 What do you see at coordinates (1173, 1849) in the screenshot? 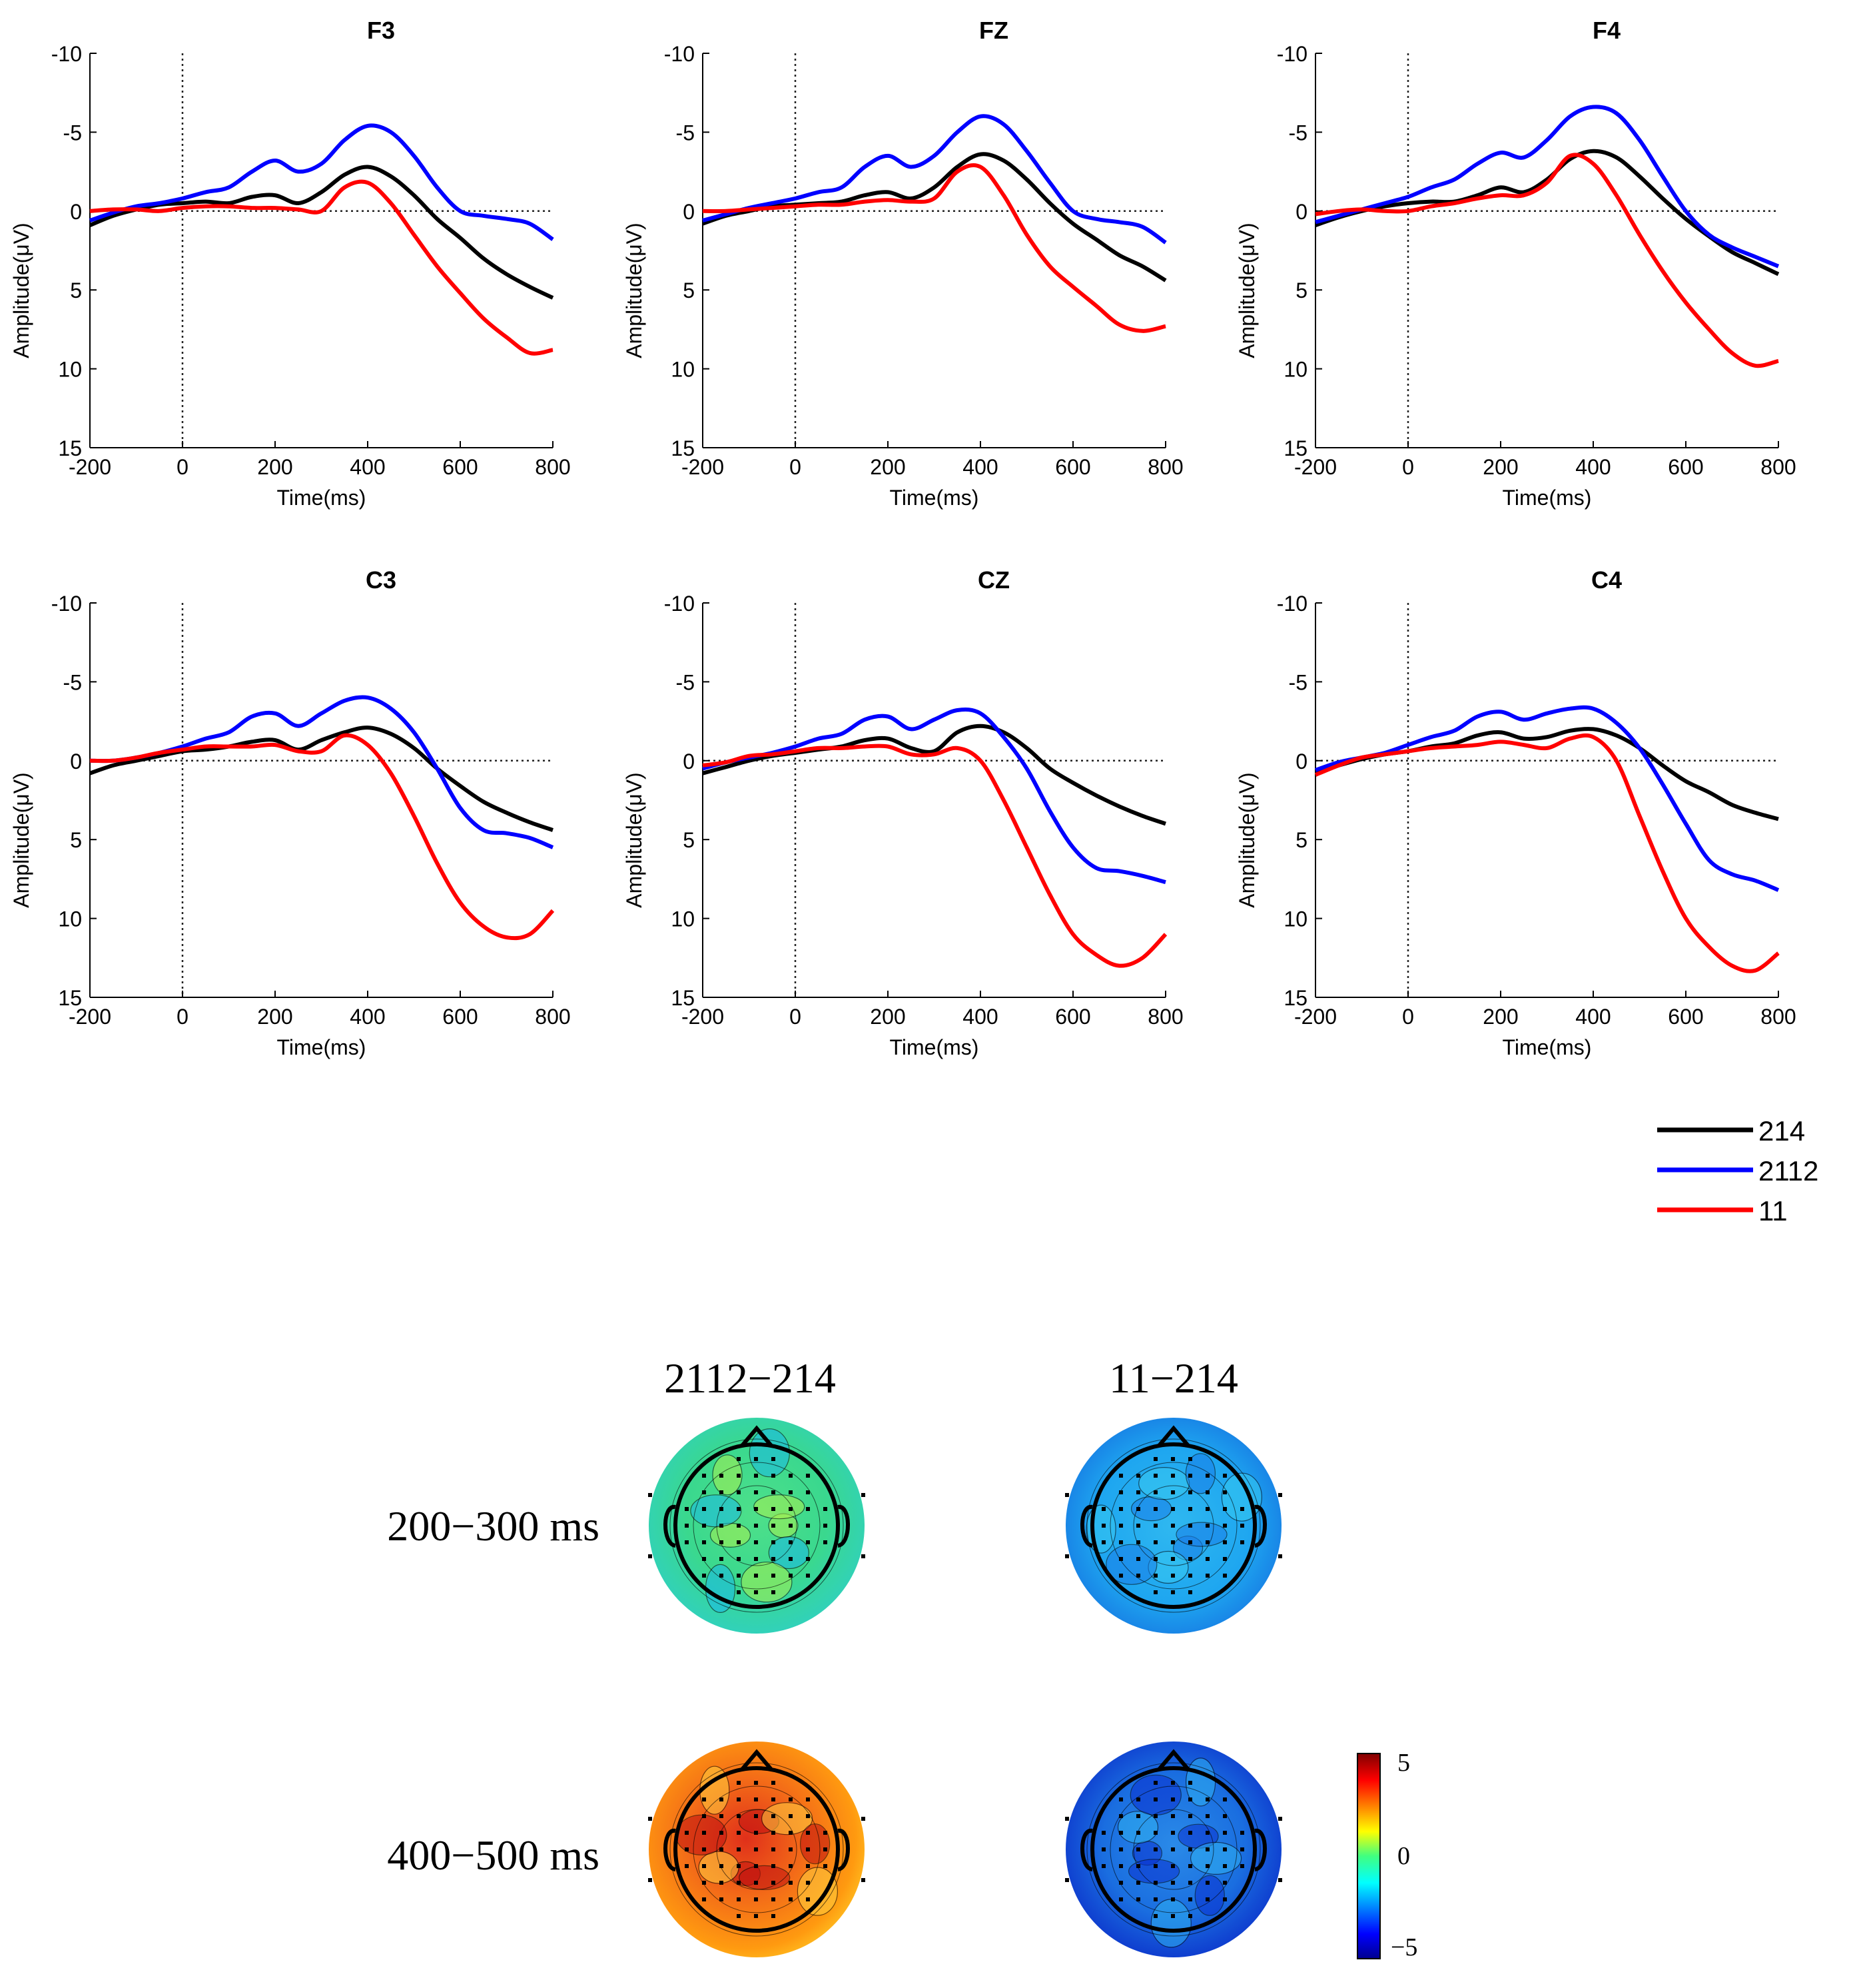
I see `topomap-contour` at bounding box center [1173, 1849].